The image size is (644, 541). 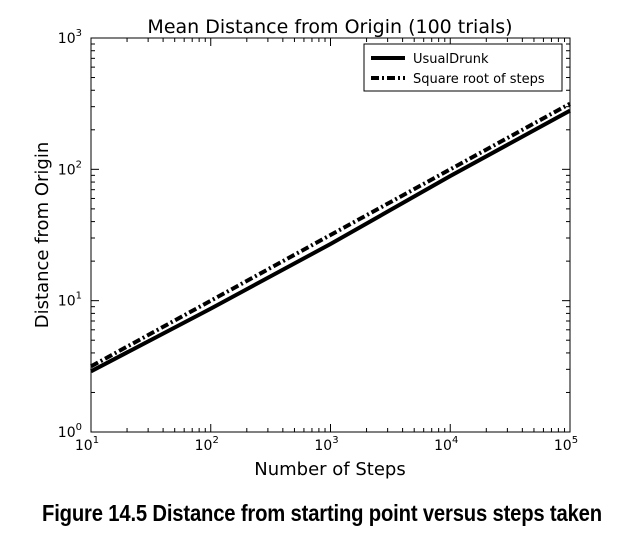 I want to click on x-tick-label: 10², so click(x=207, y=444).